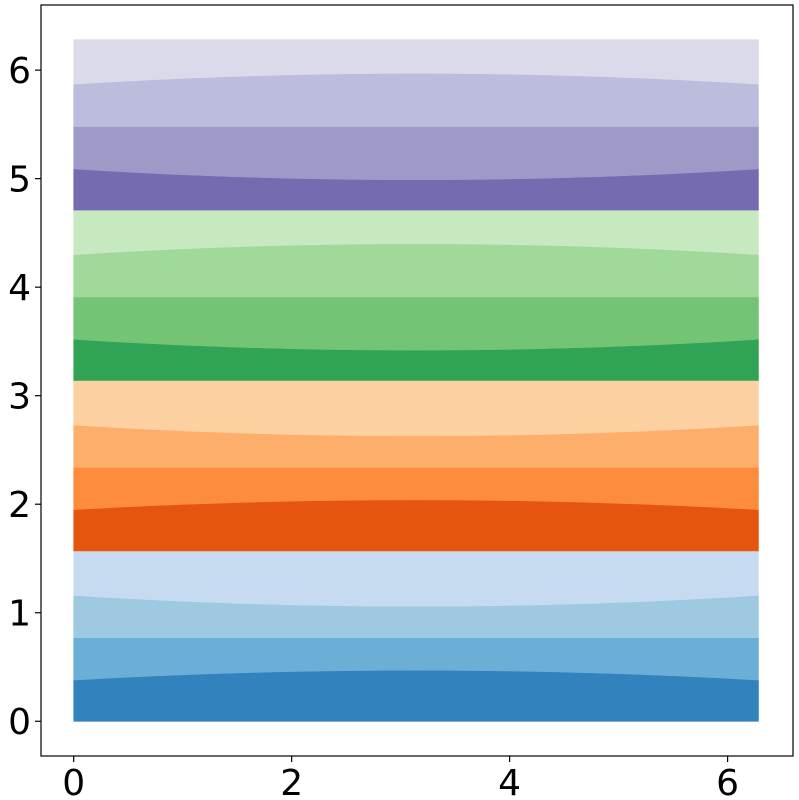  I want to click on y-tick-label: 3, so click(19, 397).